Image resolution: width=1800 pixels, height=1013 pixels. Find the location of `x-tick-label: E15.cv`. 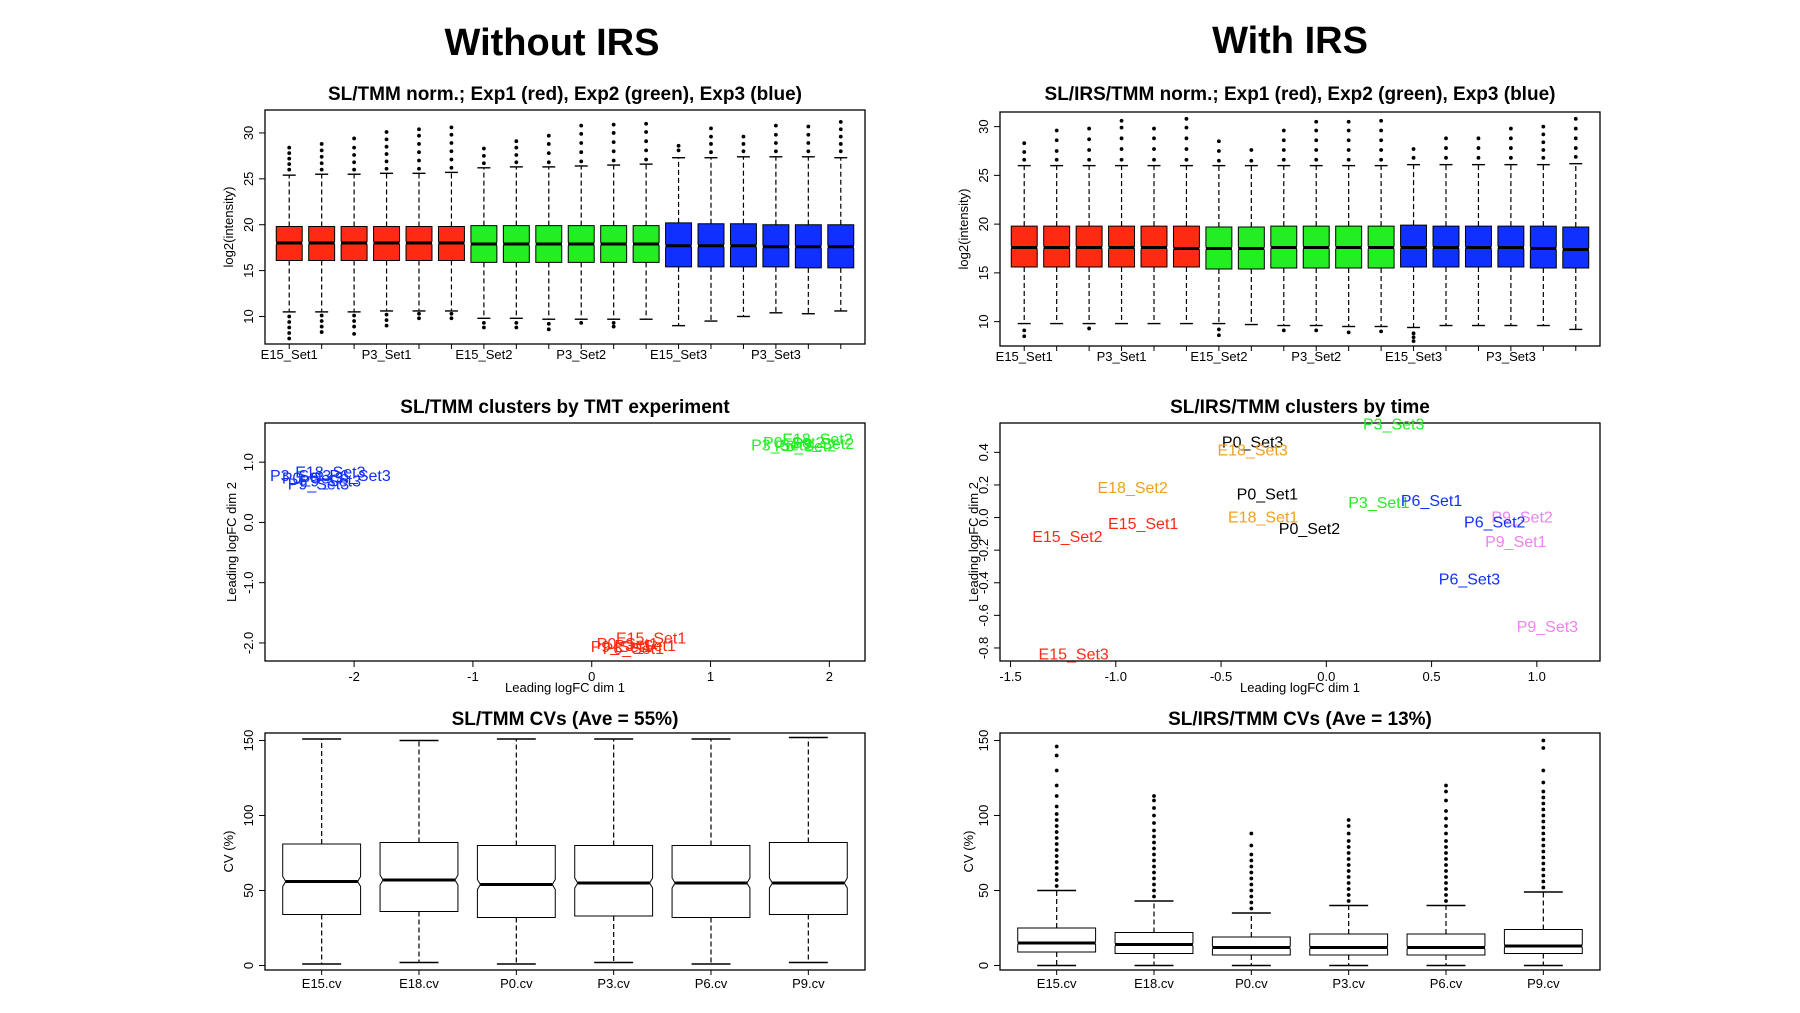

x-tick-label: E15.cv is located at coordinates (322, 983).